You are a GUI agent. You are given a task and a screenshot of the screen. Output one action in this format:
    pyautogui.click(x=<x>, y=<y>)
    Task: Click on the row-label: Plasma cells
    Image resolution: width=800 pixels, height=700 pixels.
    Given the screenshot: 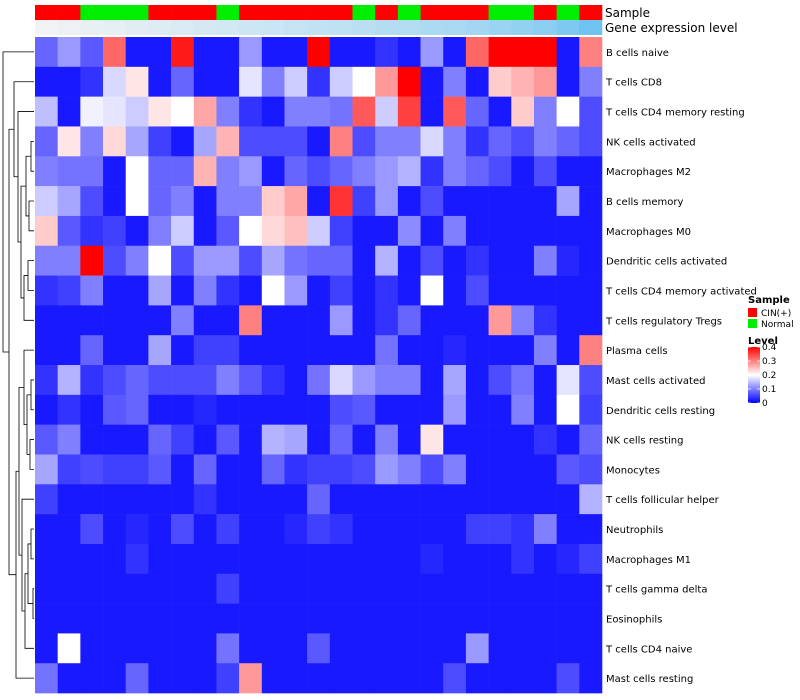 What is the action you would take?
    pyautogui.click(x=637, y=351)
    